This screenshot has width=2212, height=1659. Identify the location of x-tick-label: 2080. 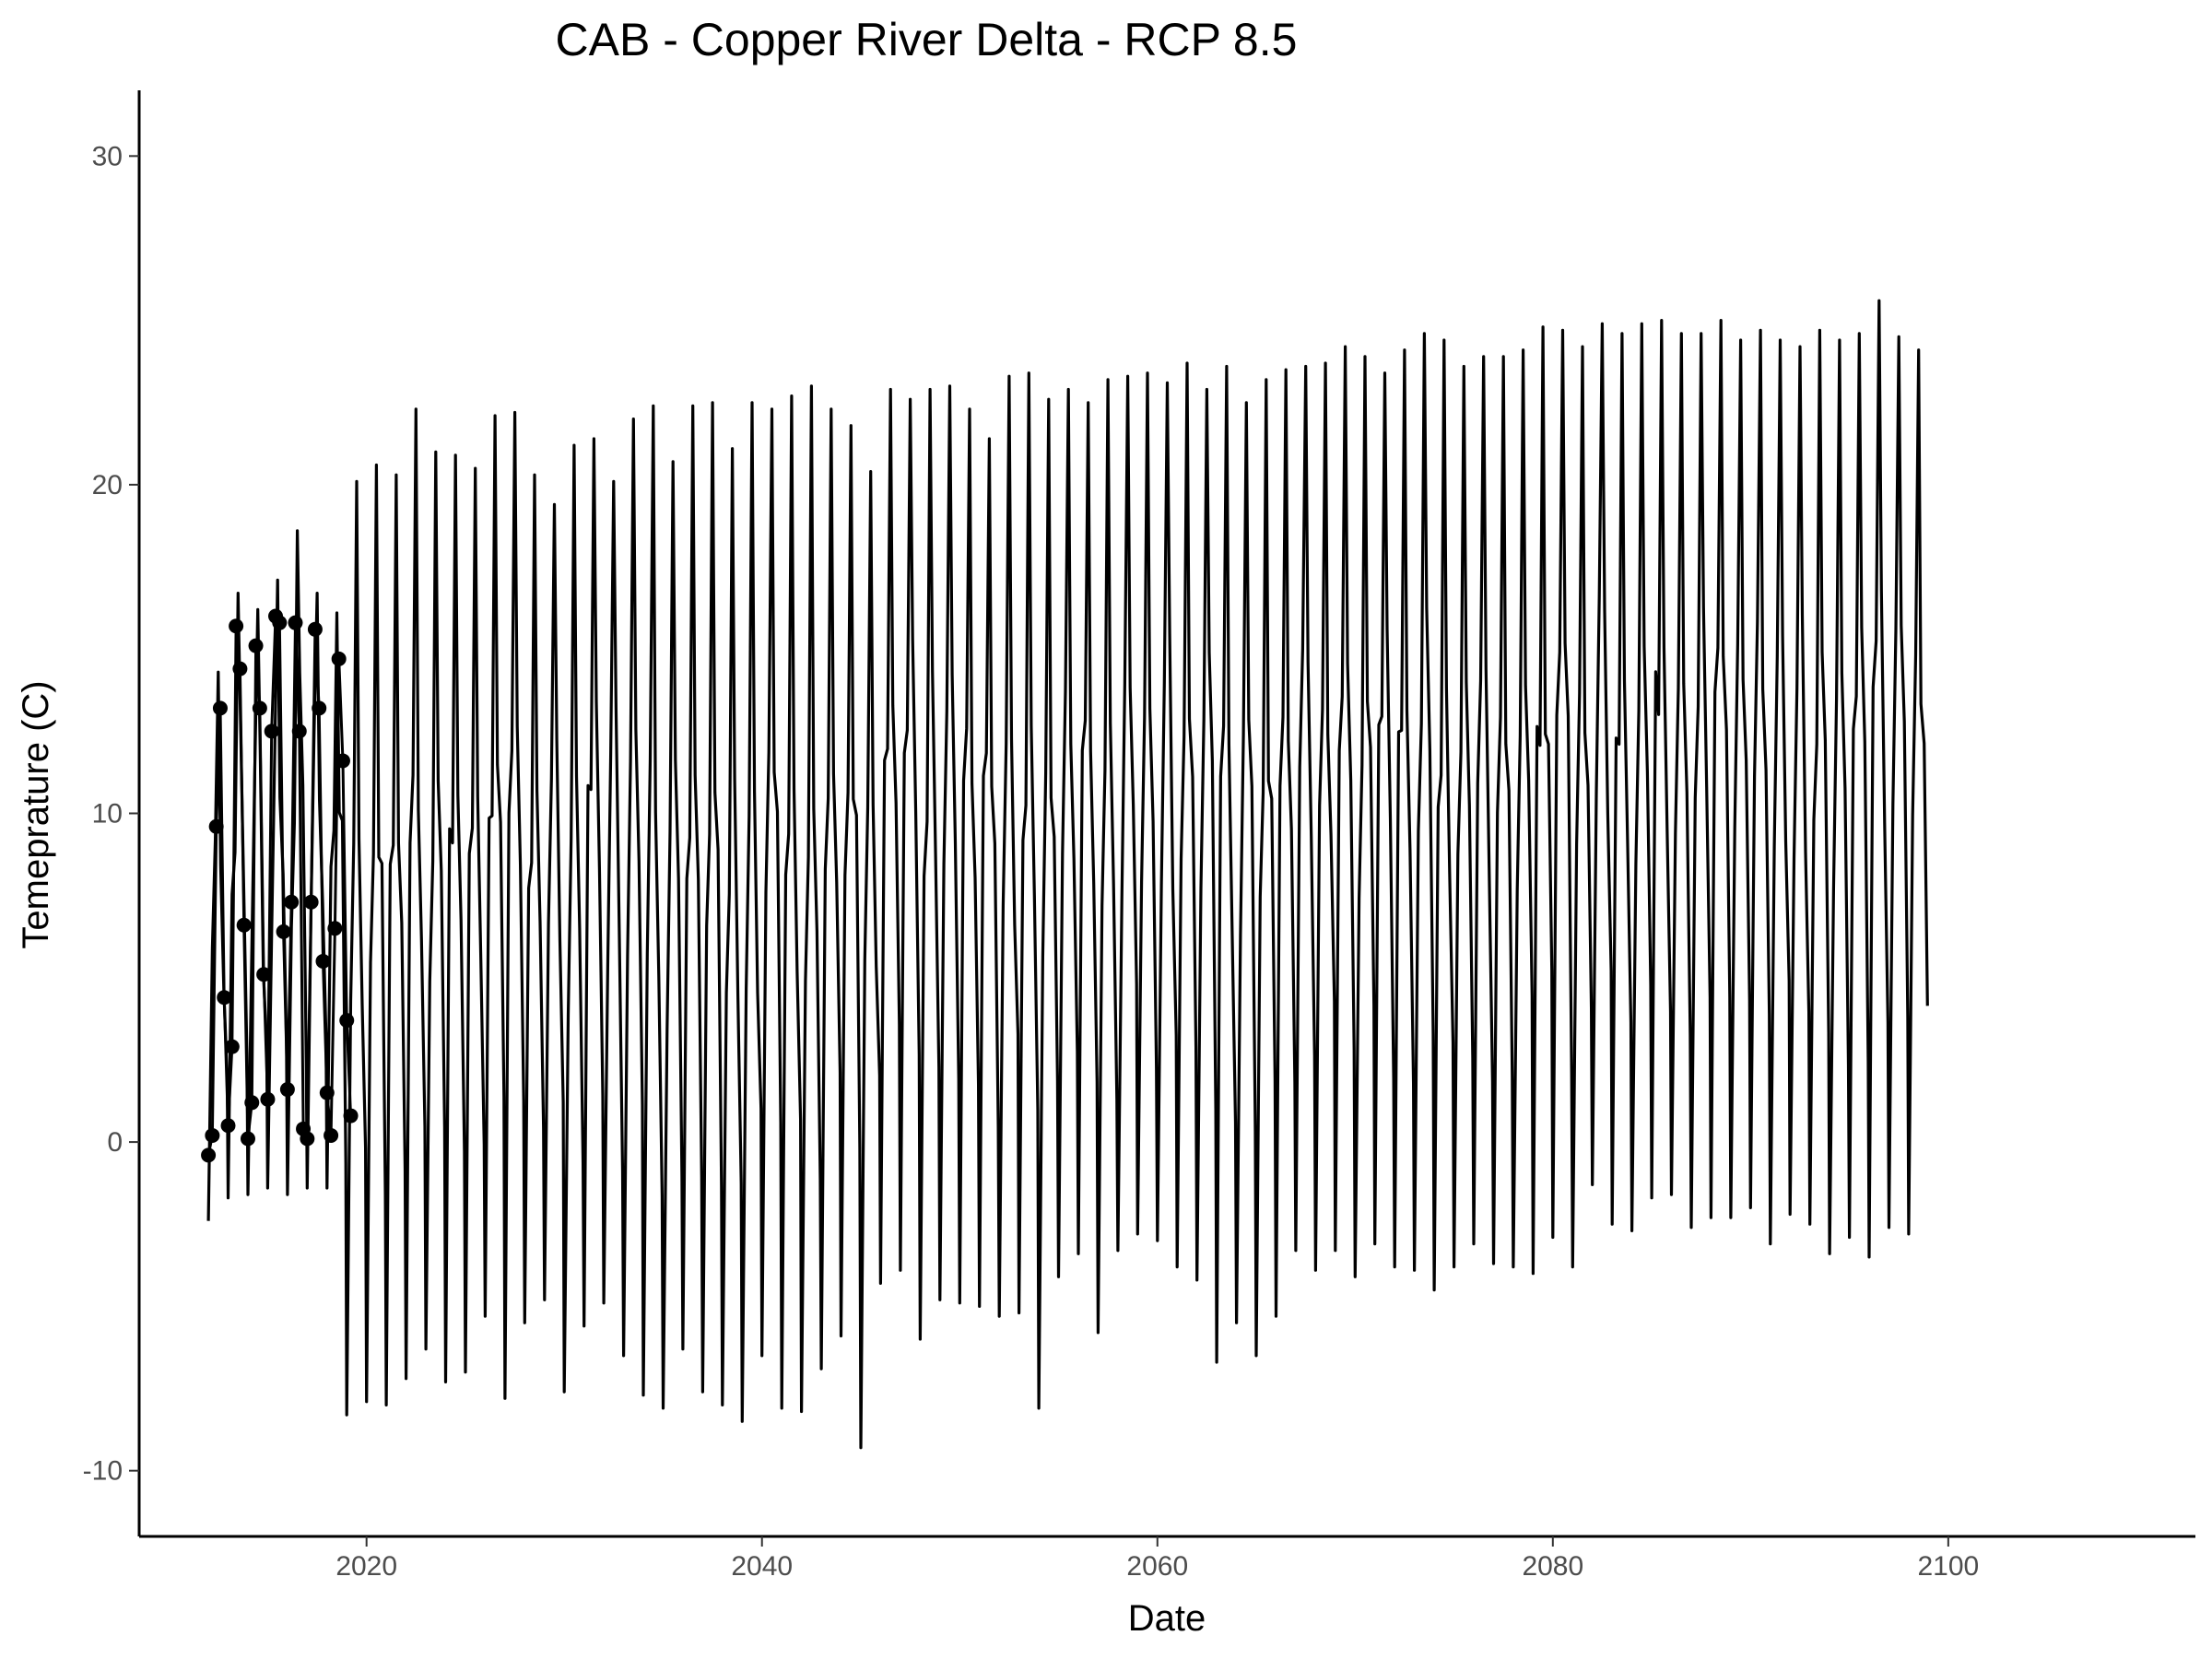
(1552, 1566).